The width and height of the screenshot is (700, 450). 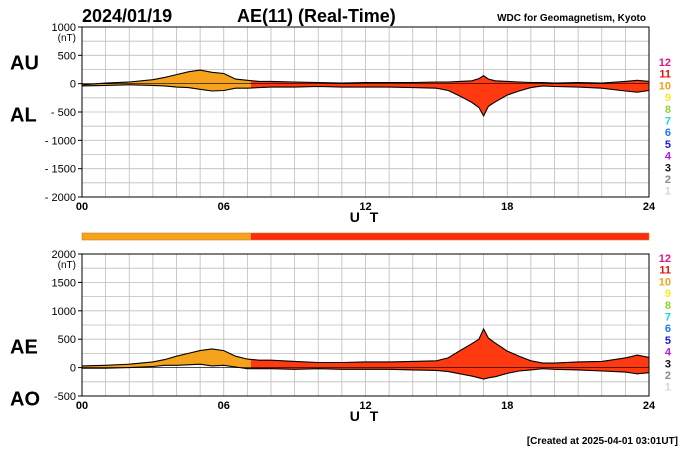 I want to click on y-tick-label: -500, so click(x=65, y=397).